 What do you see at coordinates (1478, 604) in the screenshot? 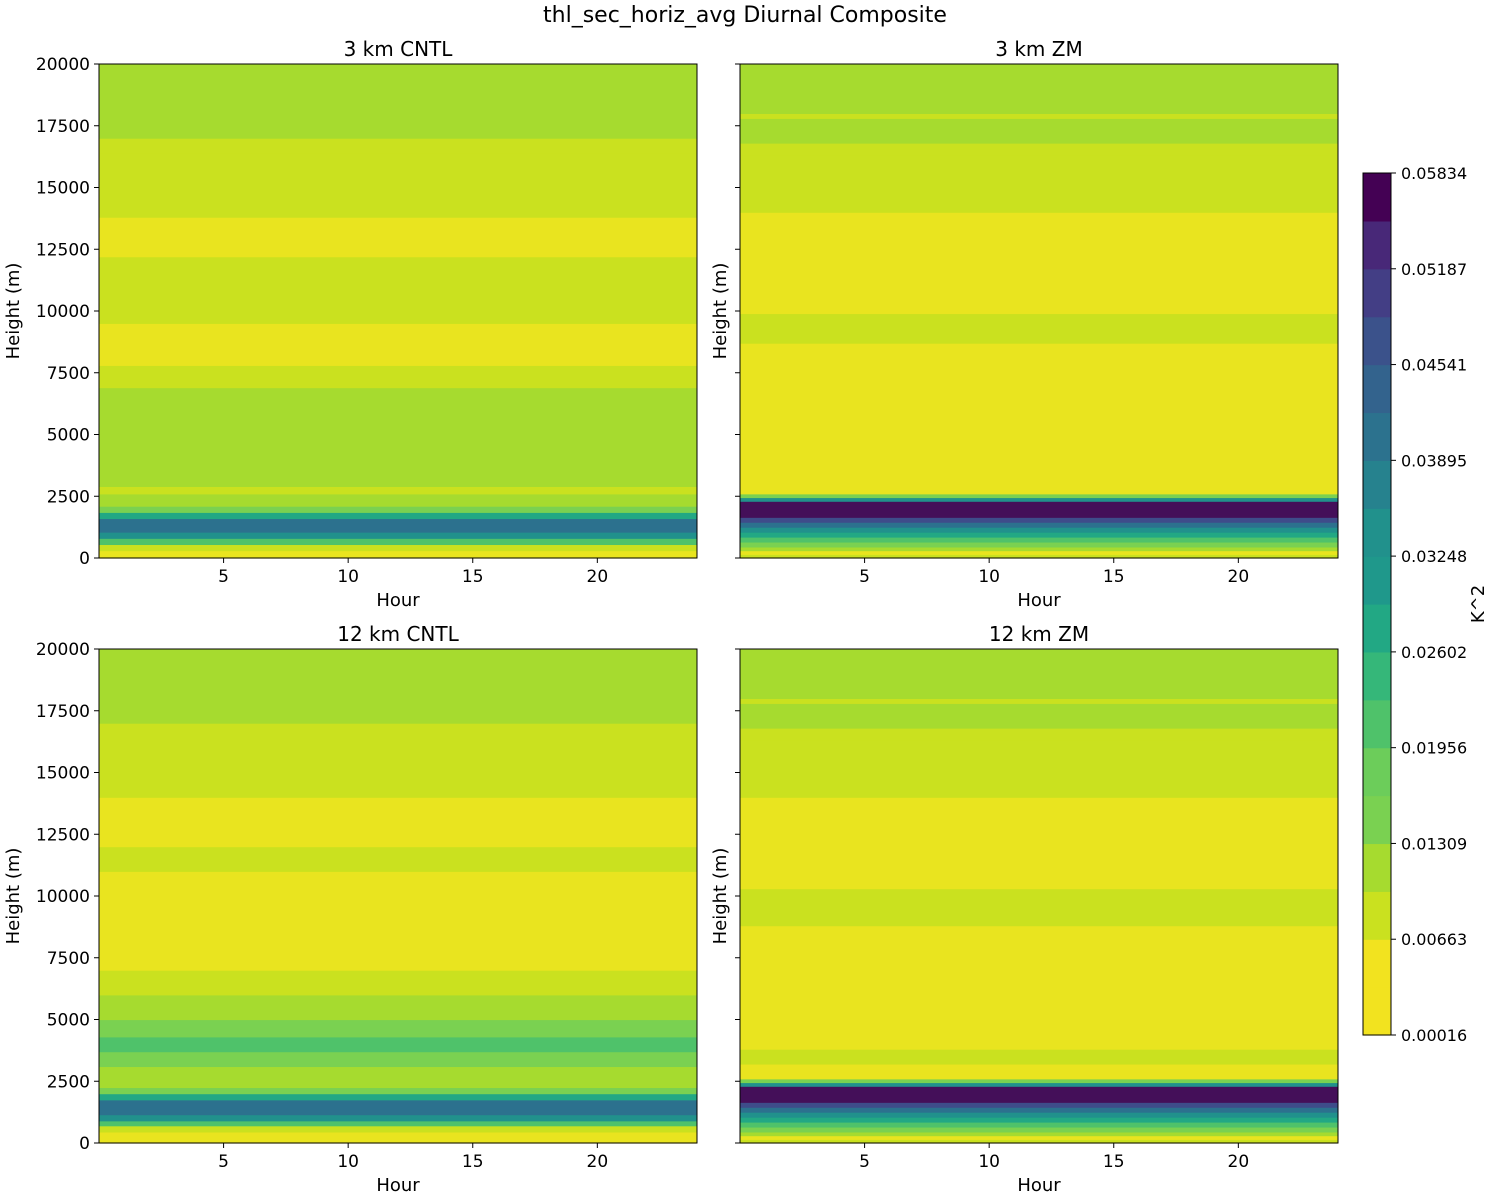
I see `colorbar-label: K^2` at bounding box center [1478, 604].